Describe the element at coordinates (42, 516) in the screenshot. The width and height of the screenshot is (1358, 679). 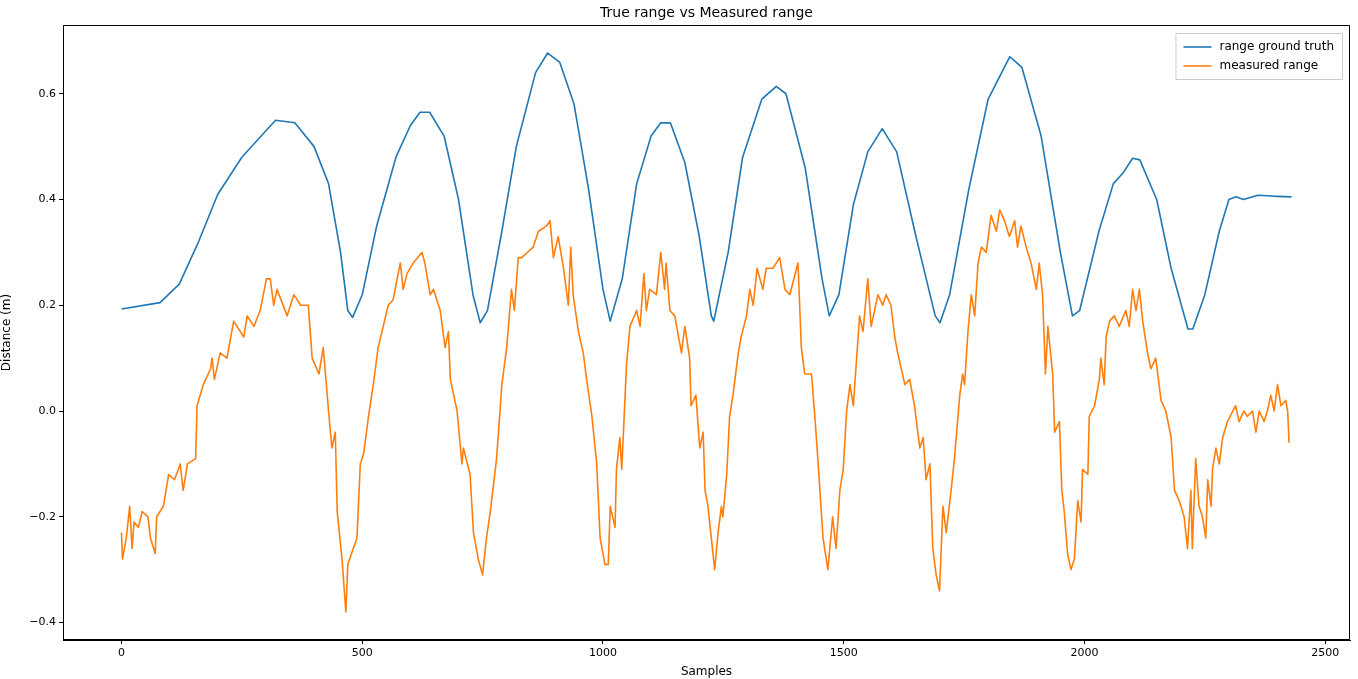
I see `y-tick-label: −0.2` at that location.